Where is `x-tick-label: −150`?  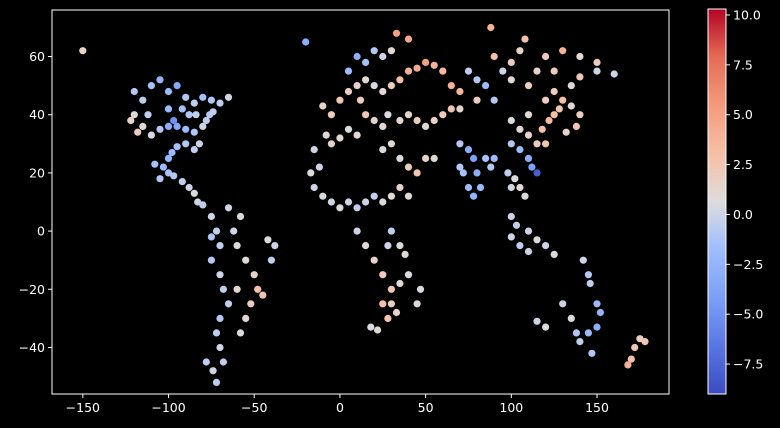 x-tick-label: −150 is located at coordinates (83, 407).